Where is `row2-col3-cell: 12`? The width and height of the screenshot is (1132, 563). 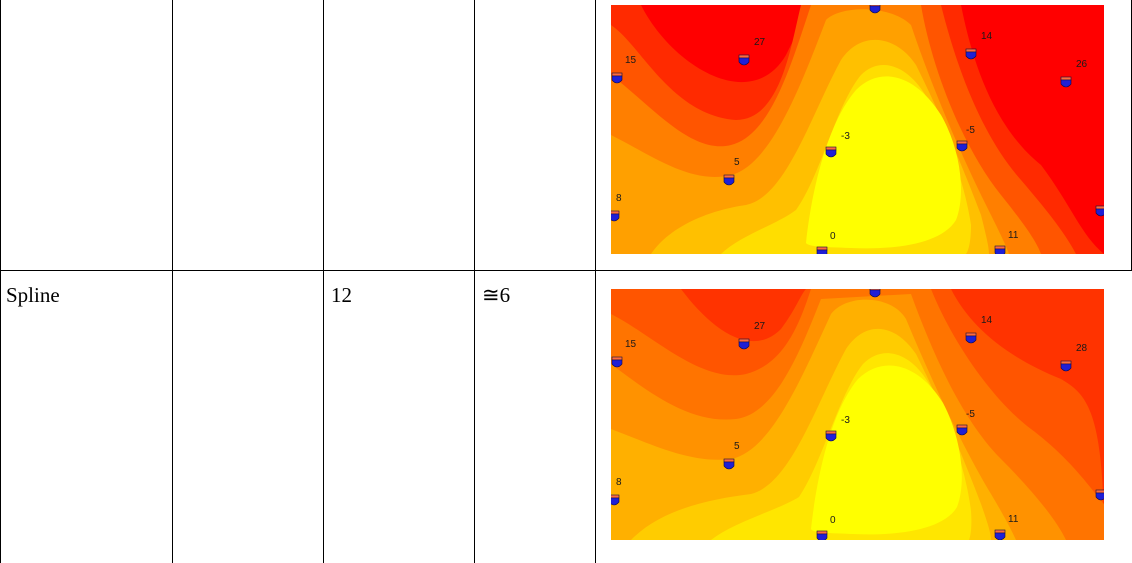 row2-col3-cell: 12 is located at coordinates (341, 295).